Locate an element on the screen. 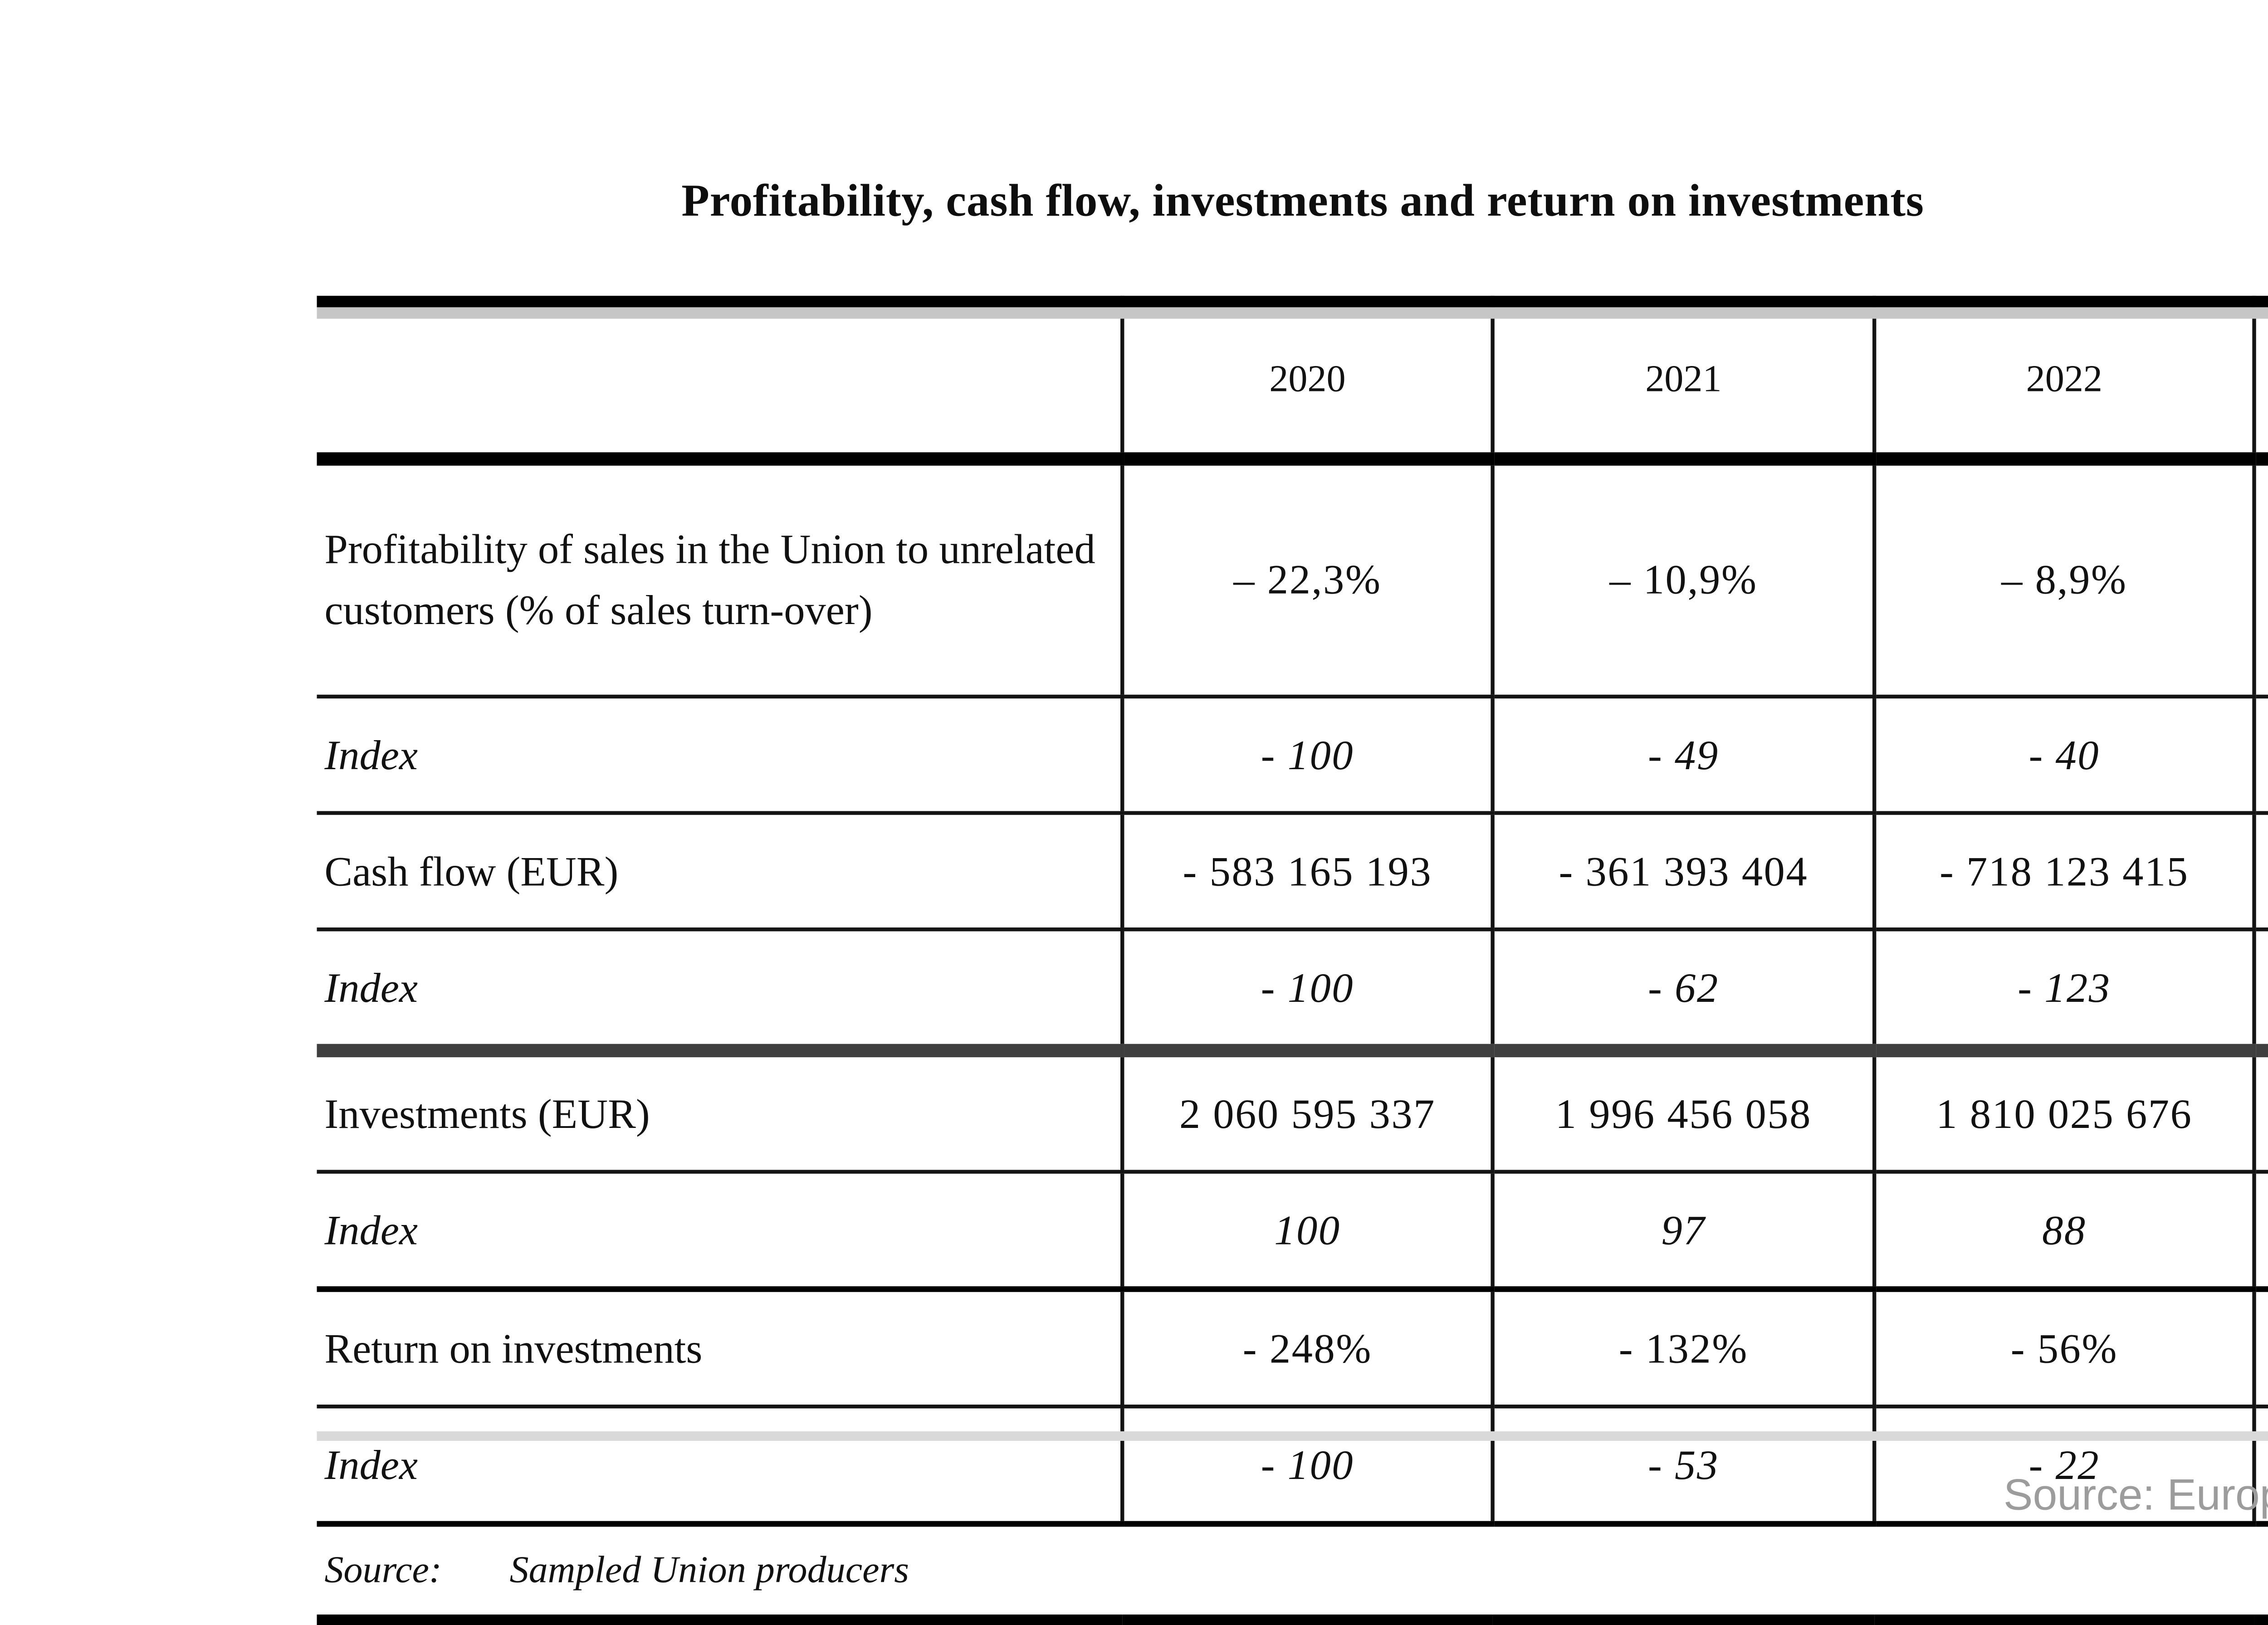  value-cell: - 49 is located at coordinates (1683, 755).